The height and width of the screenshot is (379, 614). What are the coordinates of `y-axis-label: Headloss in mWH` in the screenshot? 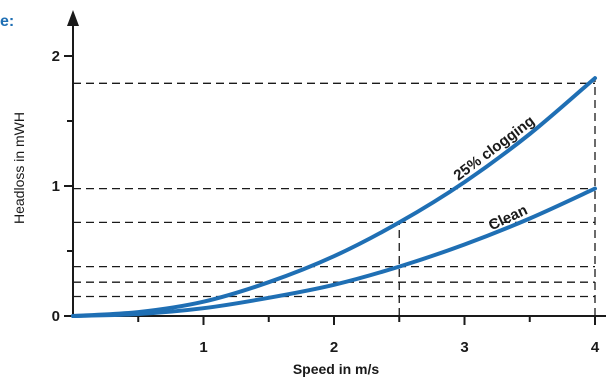 It's located at (19, 168).